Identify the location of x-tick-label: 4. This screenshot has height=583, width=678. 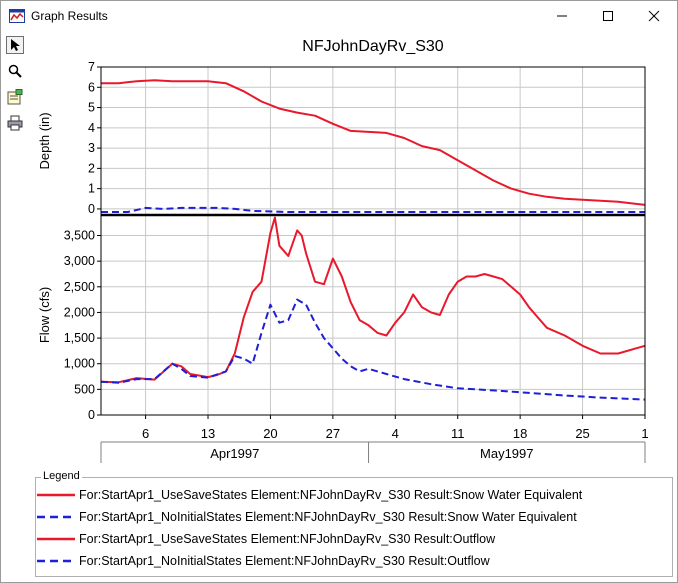
(395, 433).